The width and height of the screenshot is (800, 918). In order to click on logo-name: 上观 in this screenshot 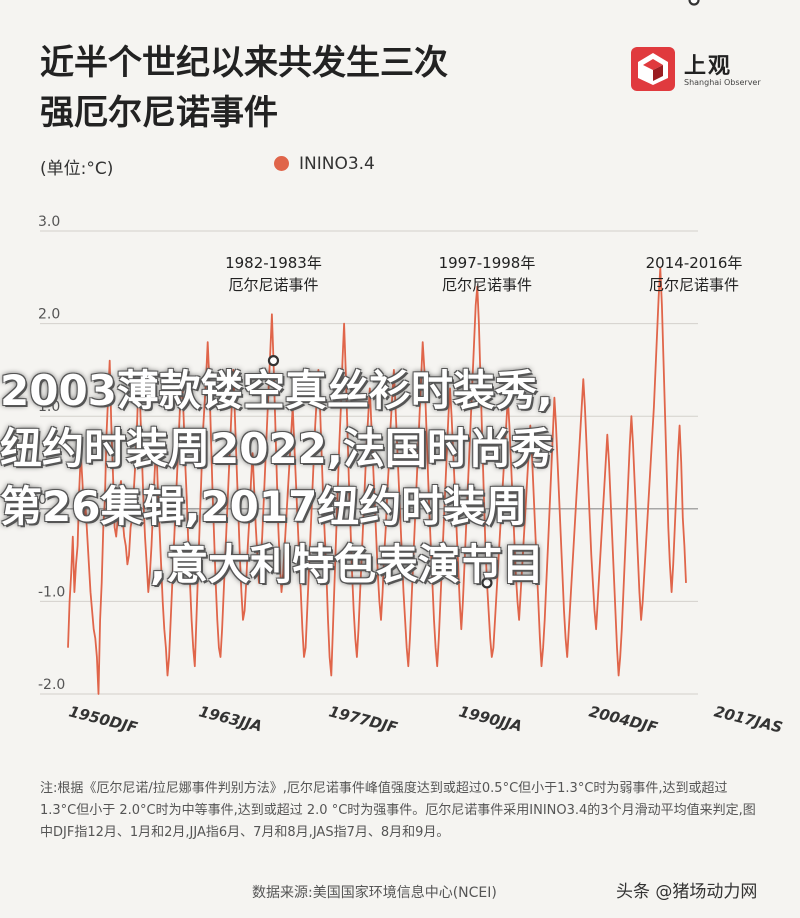, I will do `click(708, 66)`.